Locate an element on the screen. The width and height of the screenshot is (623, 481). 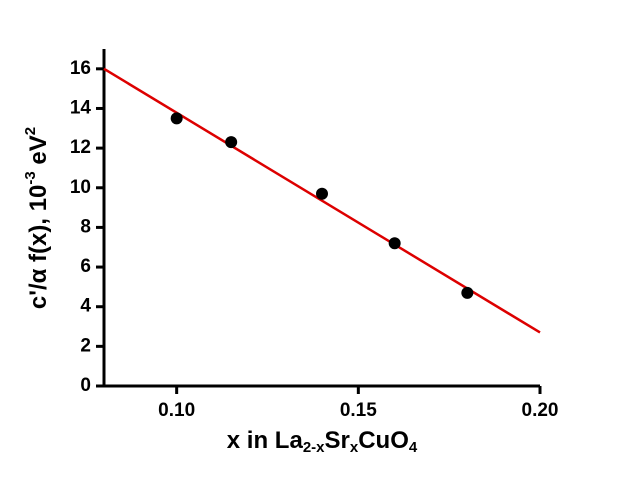
y-axis-label: c'/α f(x), 10-3 eV2 is located at coordinates (37, 218).